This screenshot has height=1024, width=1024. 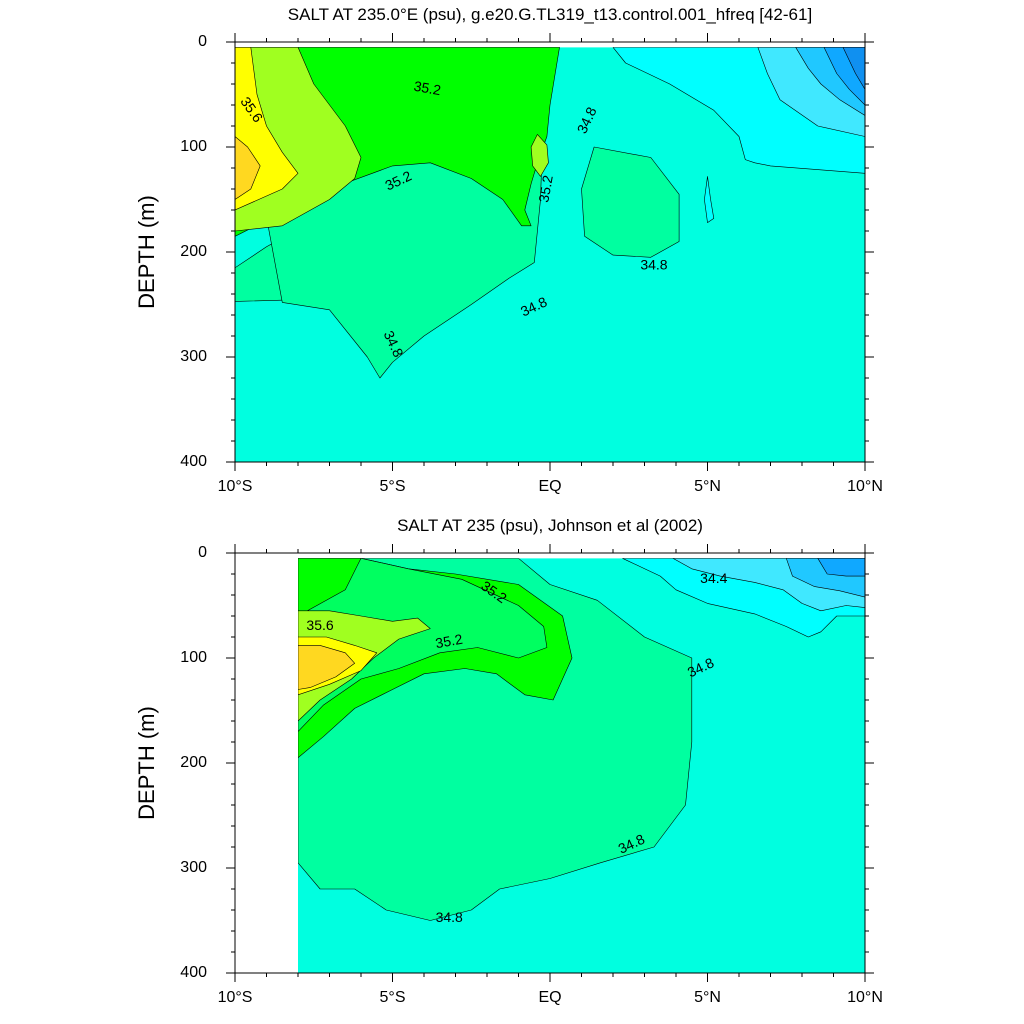 What do you see at coordinates (319, 625) in the screenshot?
I see `contour-label: 35.6` at bounding box center [319, 625].